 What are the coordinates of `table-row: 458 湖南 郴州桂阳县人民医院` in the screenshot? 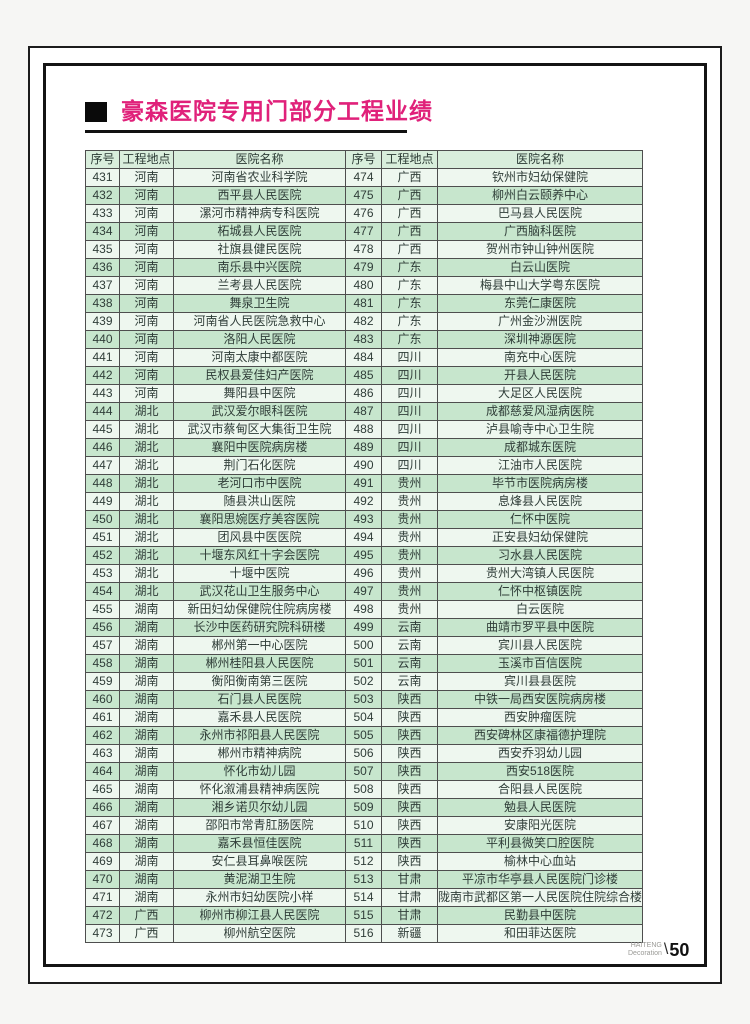 It's located at (215, 663).